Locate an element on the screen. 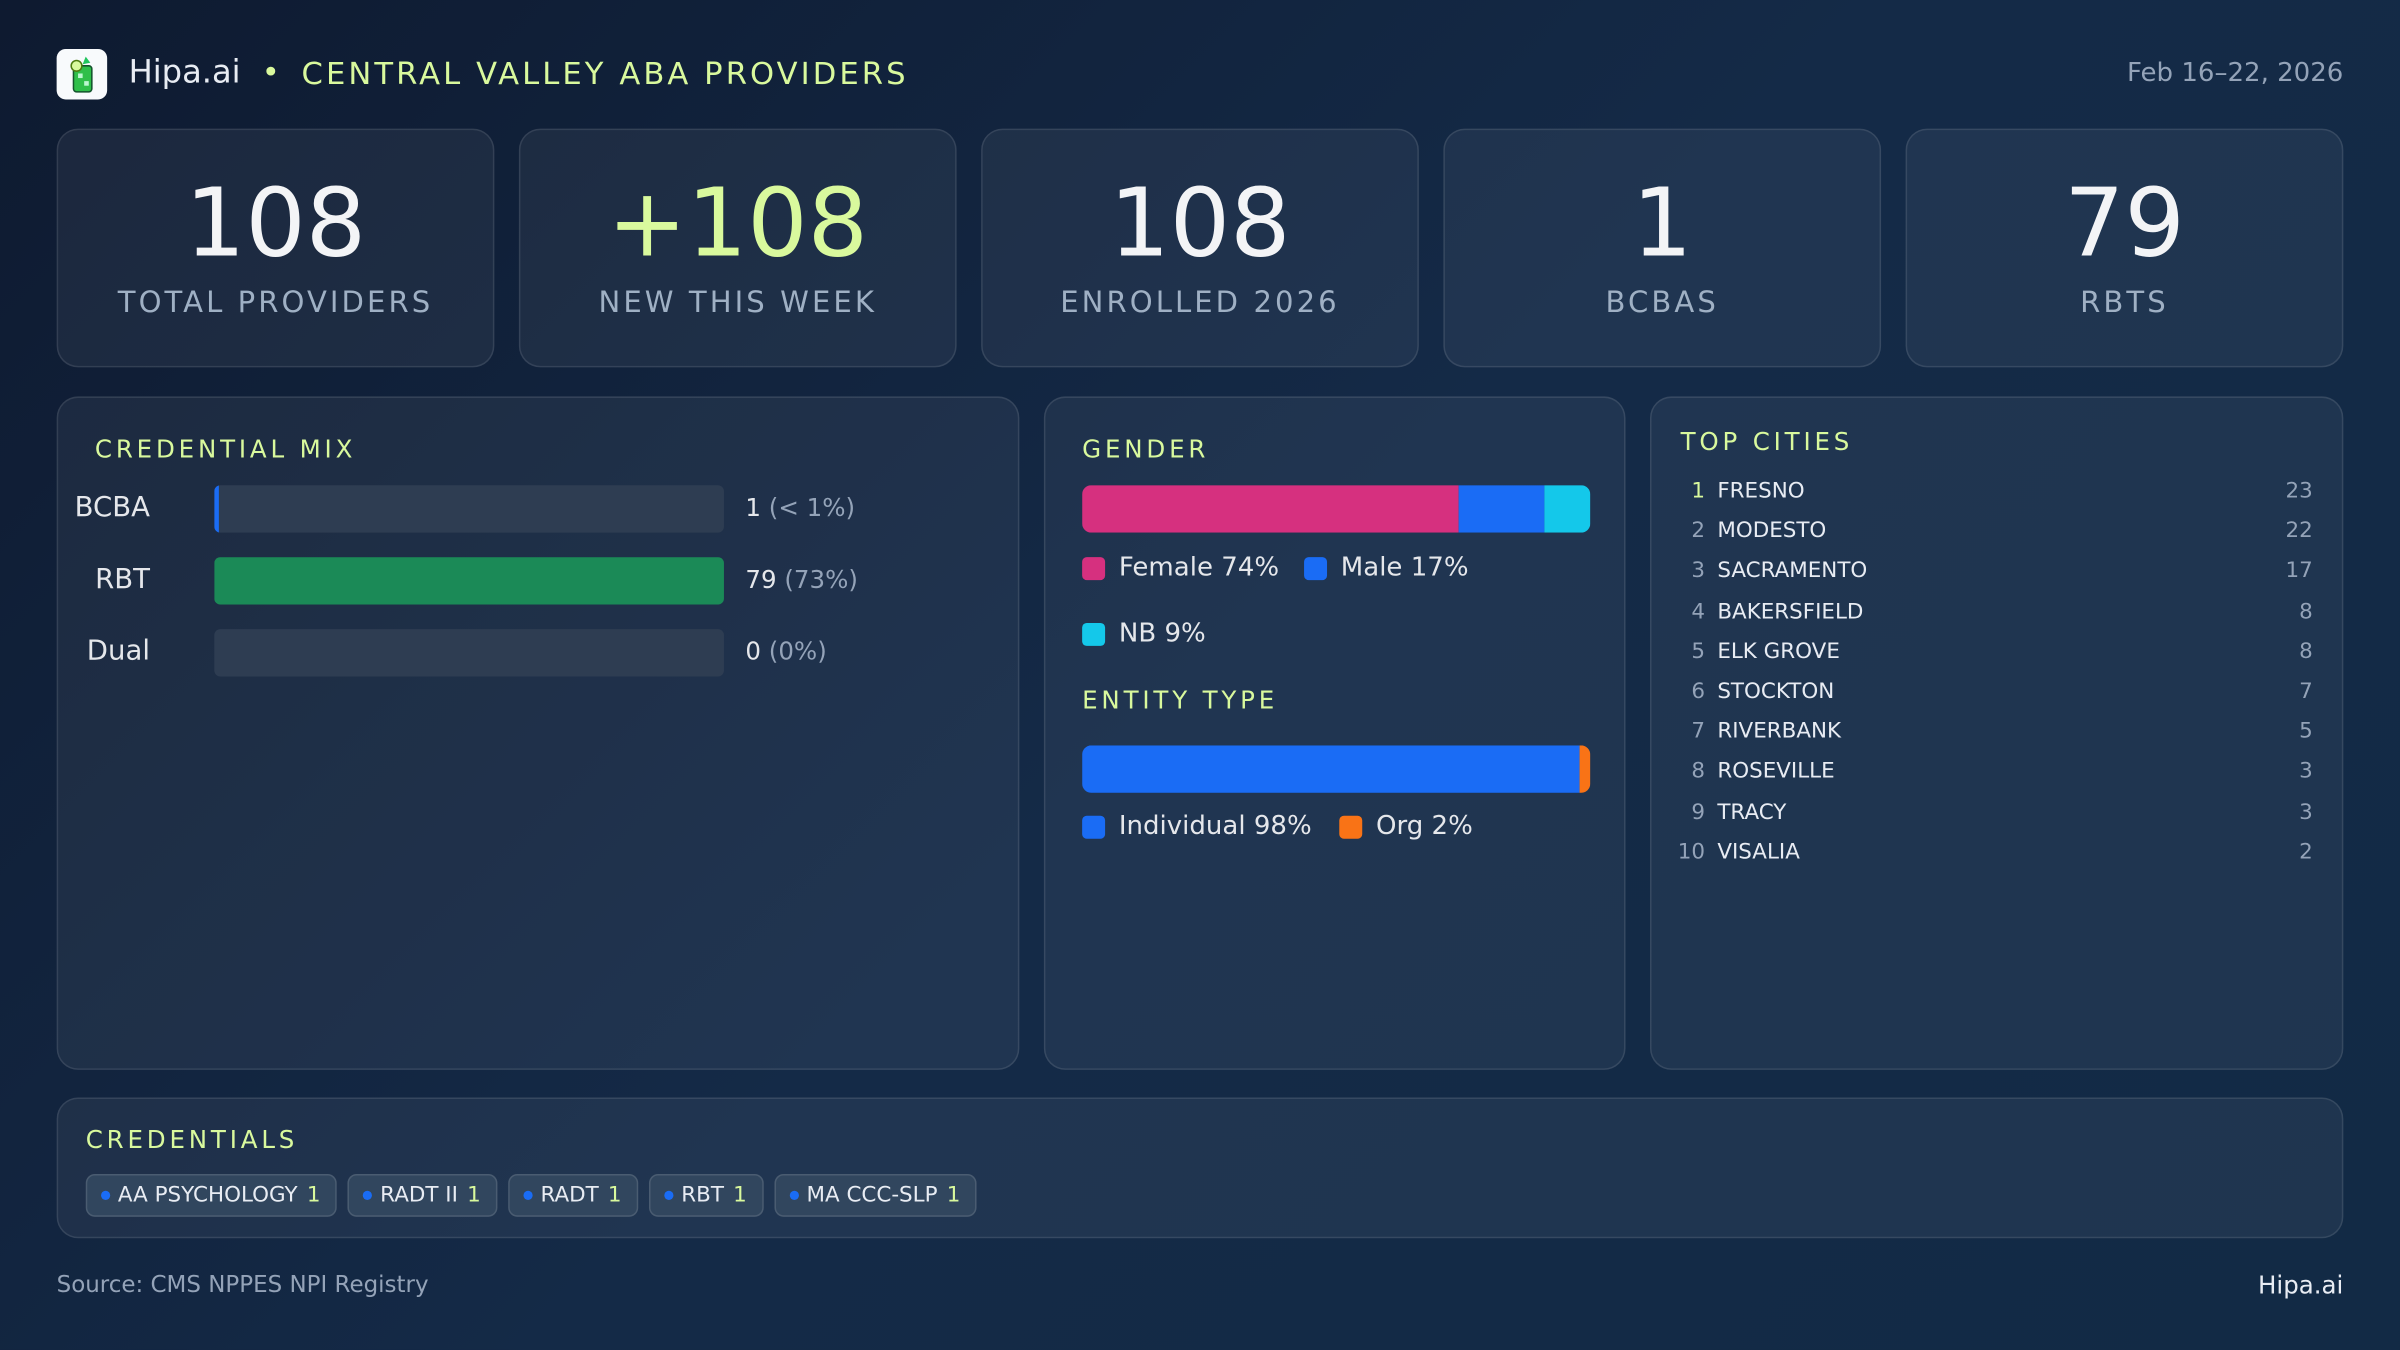 This screenshot has height=1350, width=2400. credential-row: RBT 79 (73%) is located at coordinates (517, 581).